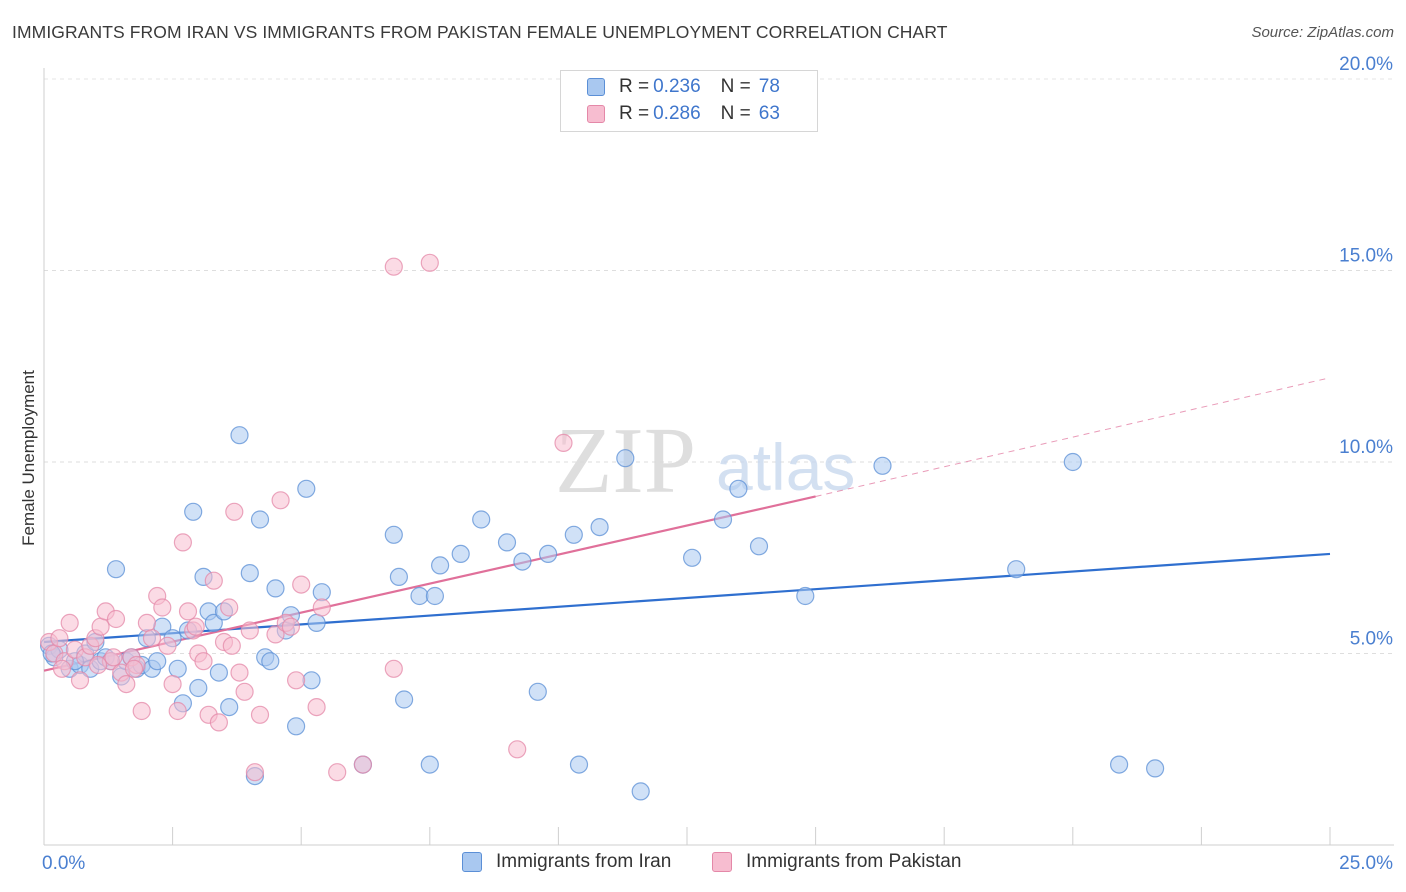  Describe the element at coordinates (1371, 639) in the screenshot. I see `y-tick-label: 5.0%` at that location.